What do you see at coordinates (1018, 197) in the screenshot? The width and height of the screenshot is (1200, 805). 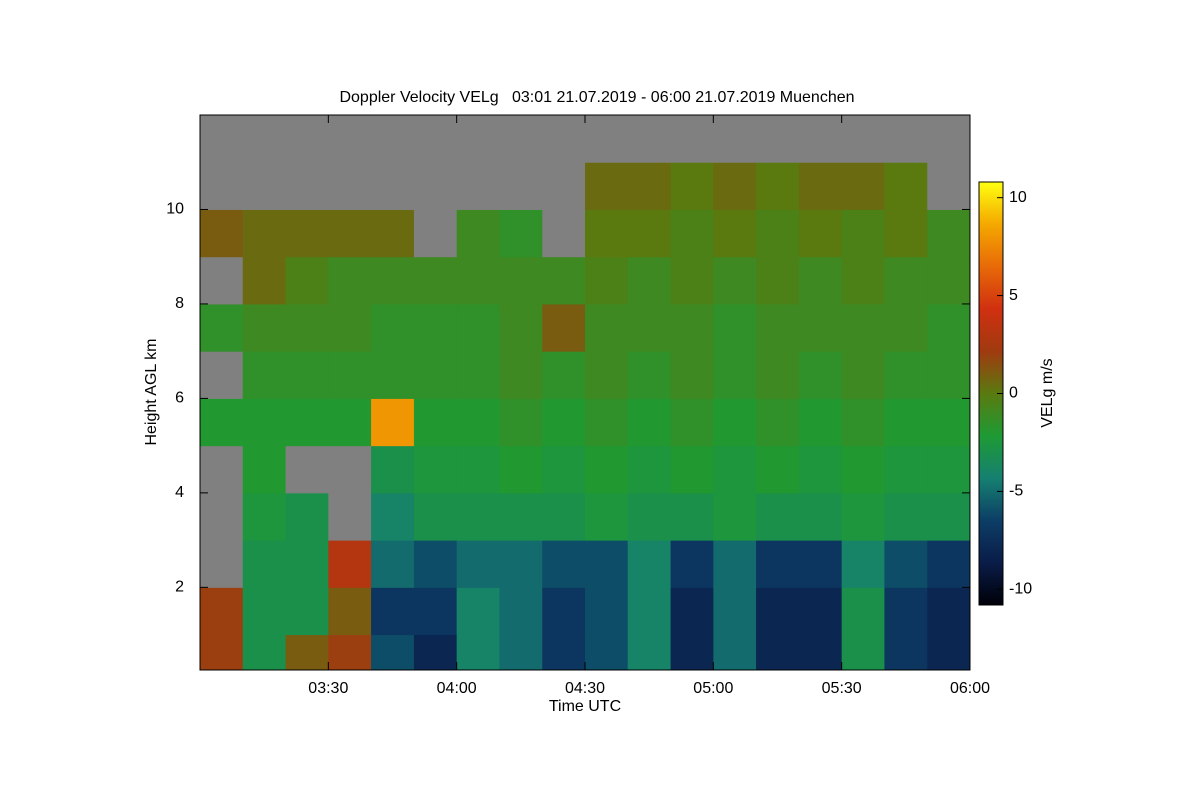 I see `colorbar-tick-label: 10` at bounding box center [1018, 197].